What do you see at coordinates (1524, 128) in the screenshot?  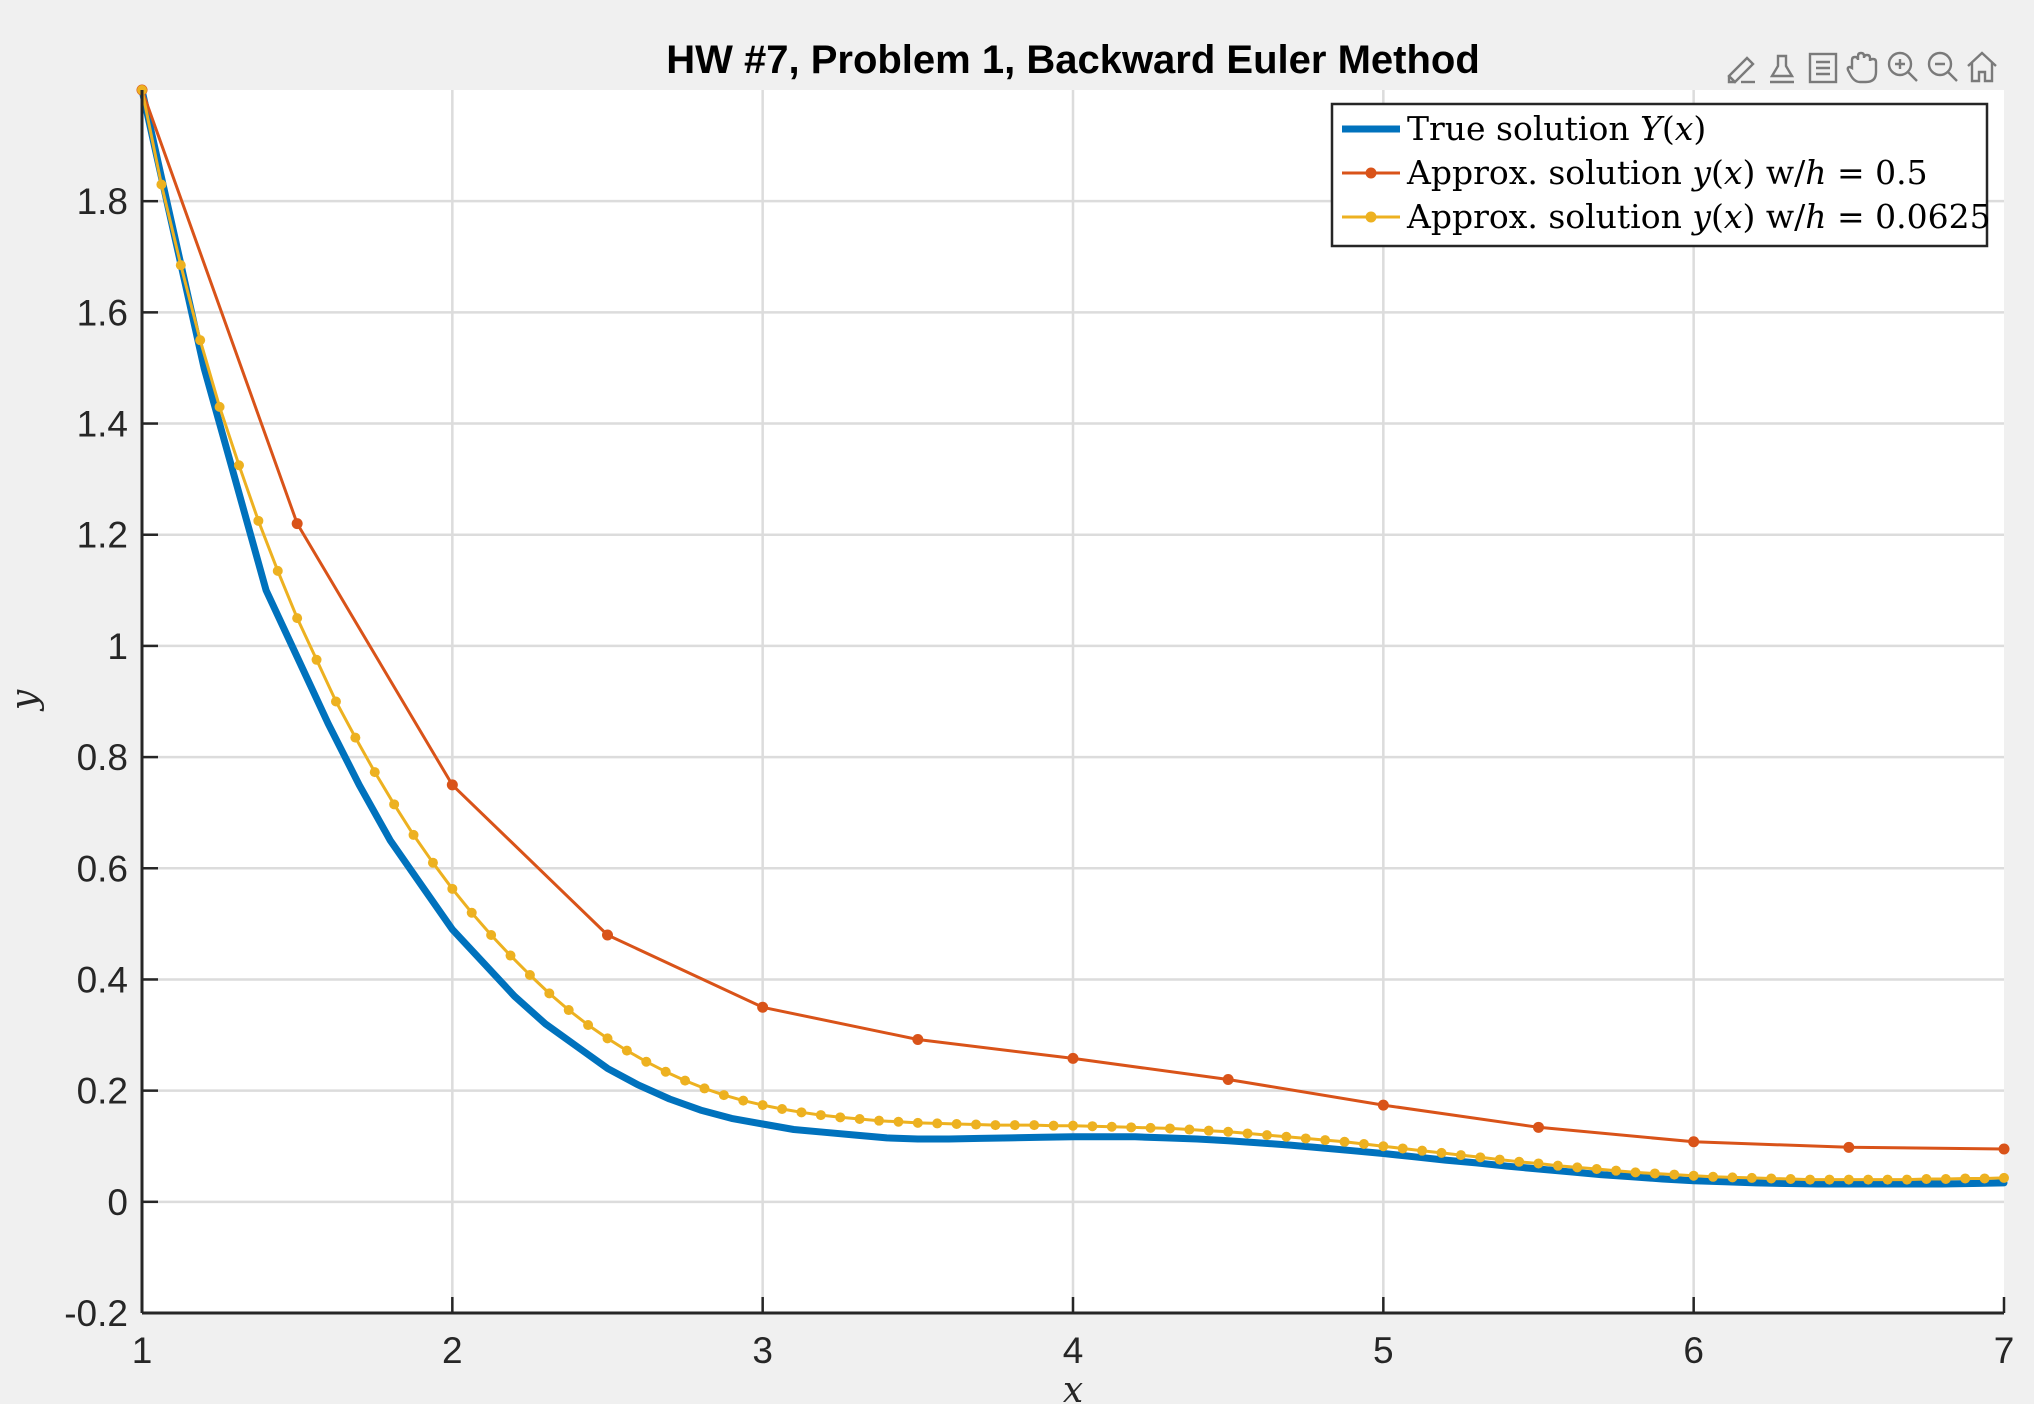 I see `legend-entry-1: True solution Y(x)` at bounding box center [1524, 128].